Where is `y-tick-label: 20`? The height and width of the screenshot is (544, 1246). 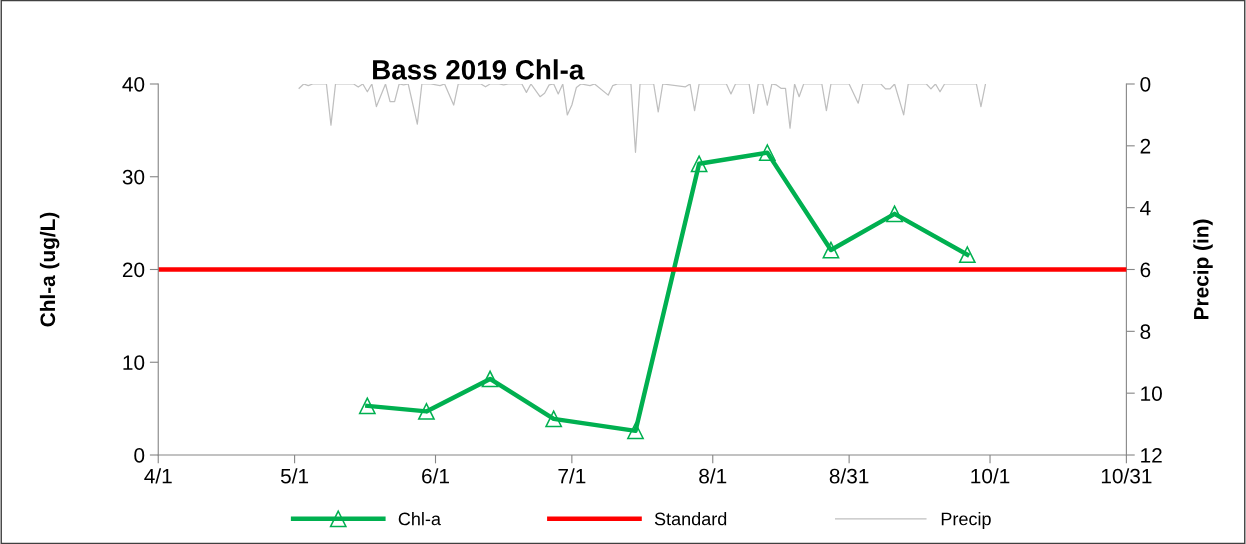
y-tick-label: 20 is located at coordinates (133, 270).